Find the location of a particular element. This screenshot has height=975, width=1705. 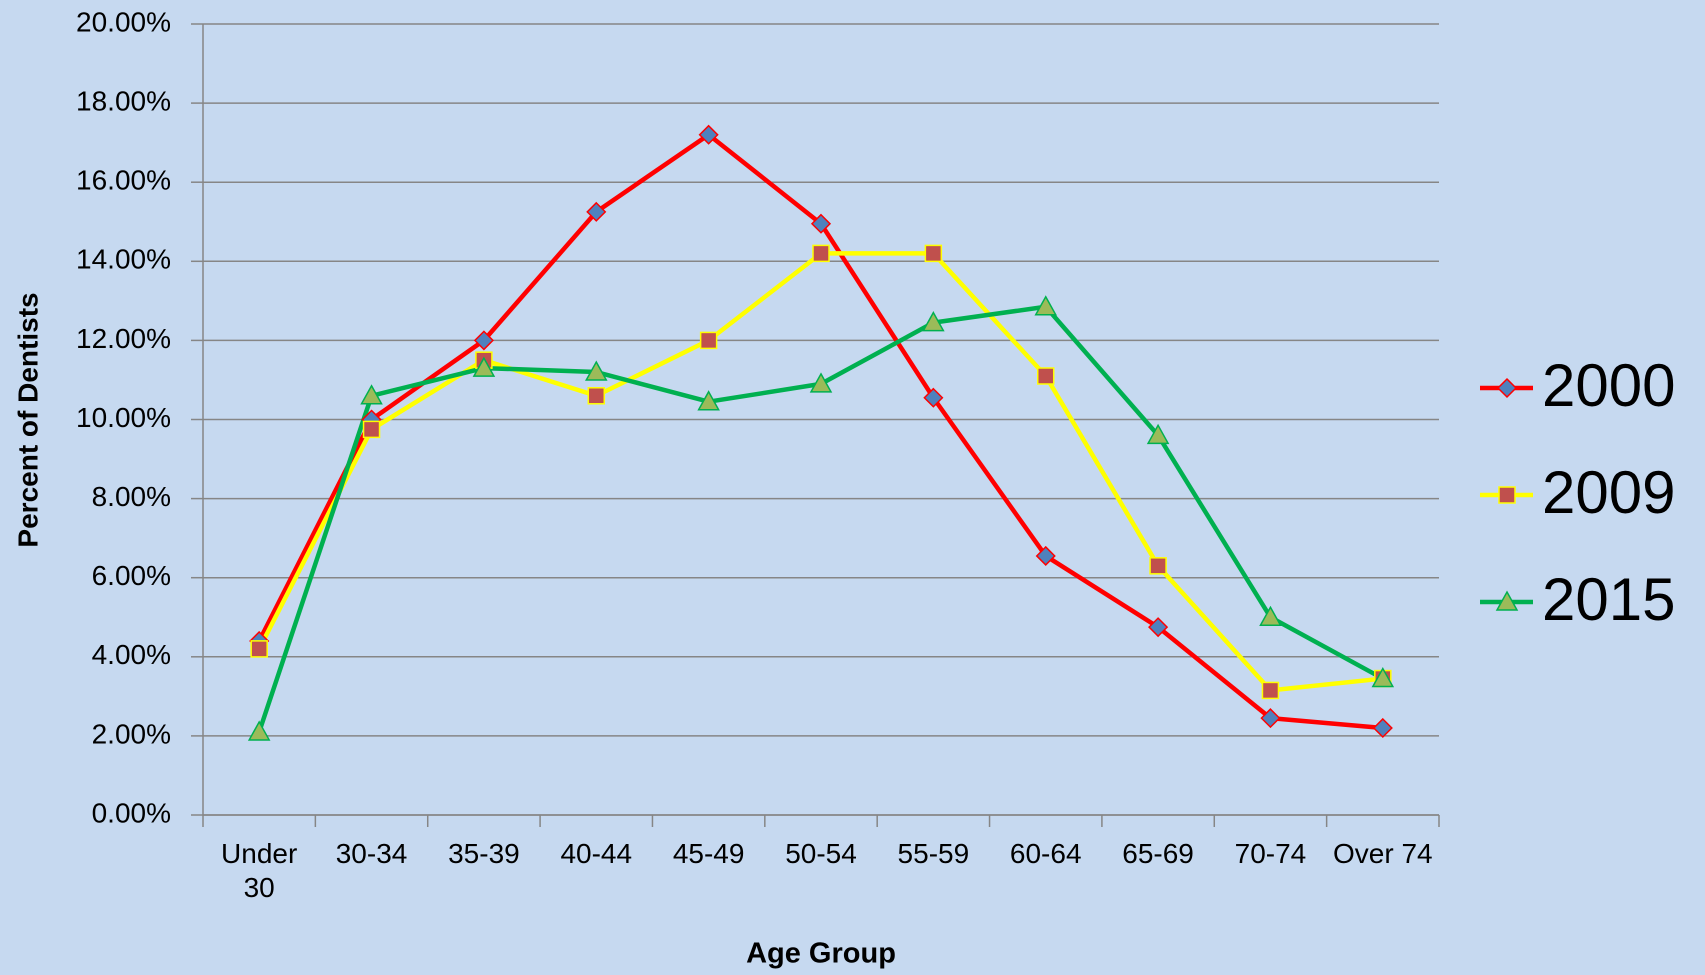

y-tick-label: 2.00% is located at coordinates (131, 733).